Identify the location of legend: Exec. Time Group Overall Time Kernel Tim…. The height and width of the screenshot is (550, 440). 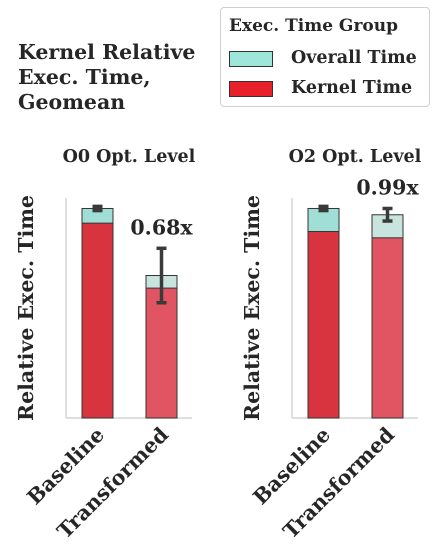
(325, 57).